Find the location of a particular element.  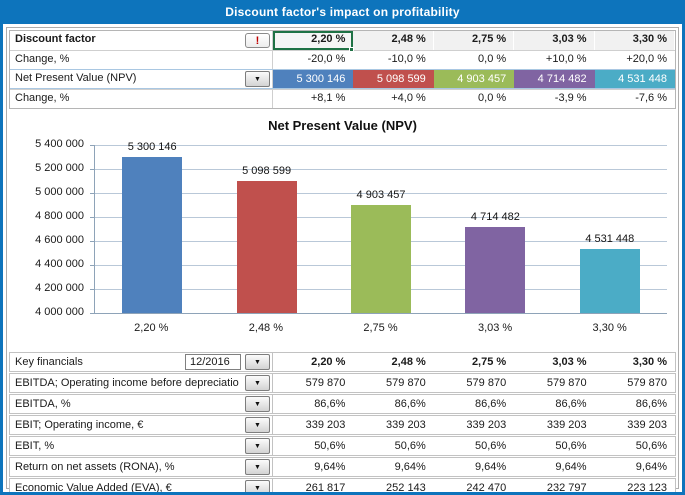

bar-data-label: 4 903 457 is located at coordinates (381, 195).